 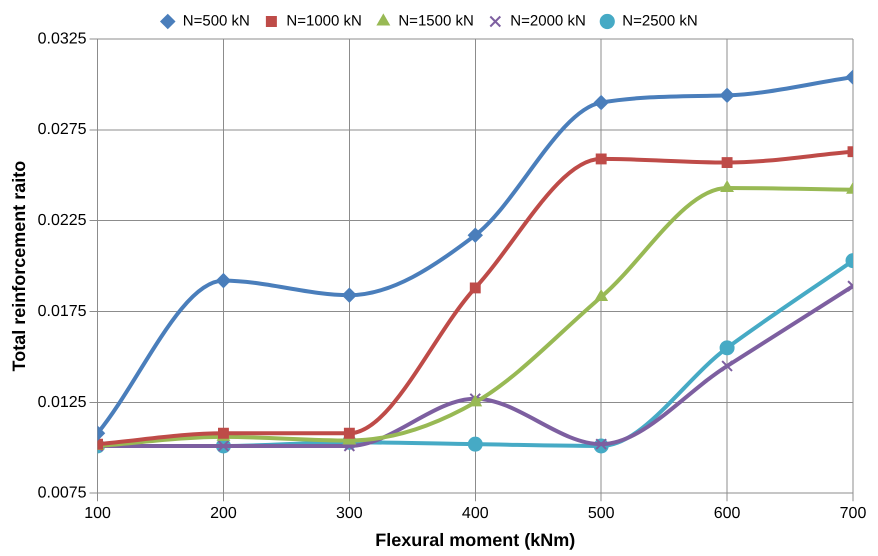 I want to click on y-tick-label: 0.0175, so click(x=62, y=311).